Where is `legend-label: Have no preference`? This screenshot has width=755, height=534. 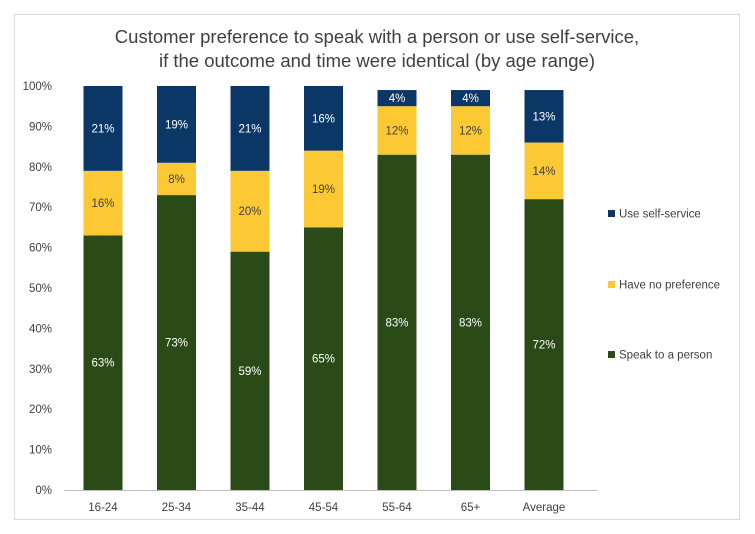 legend-label: Have no preference is located at coordinates (669, 286).